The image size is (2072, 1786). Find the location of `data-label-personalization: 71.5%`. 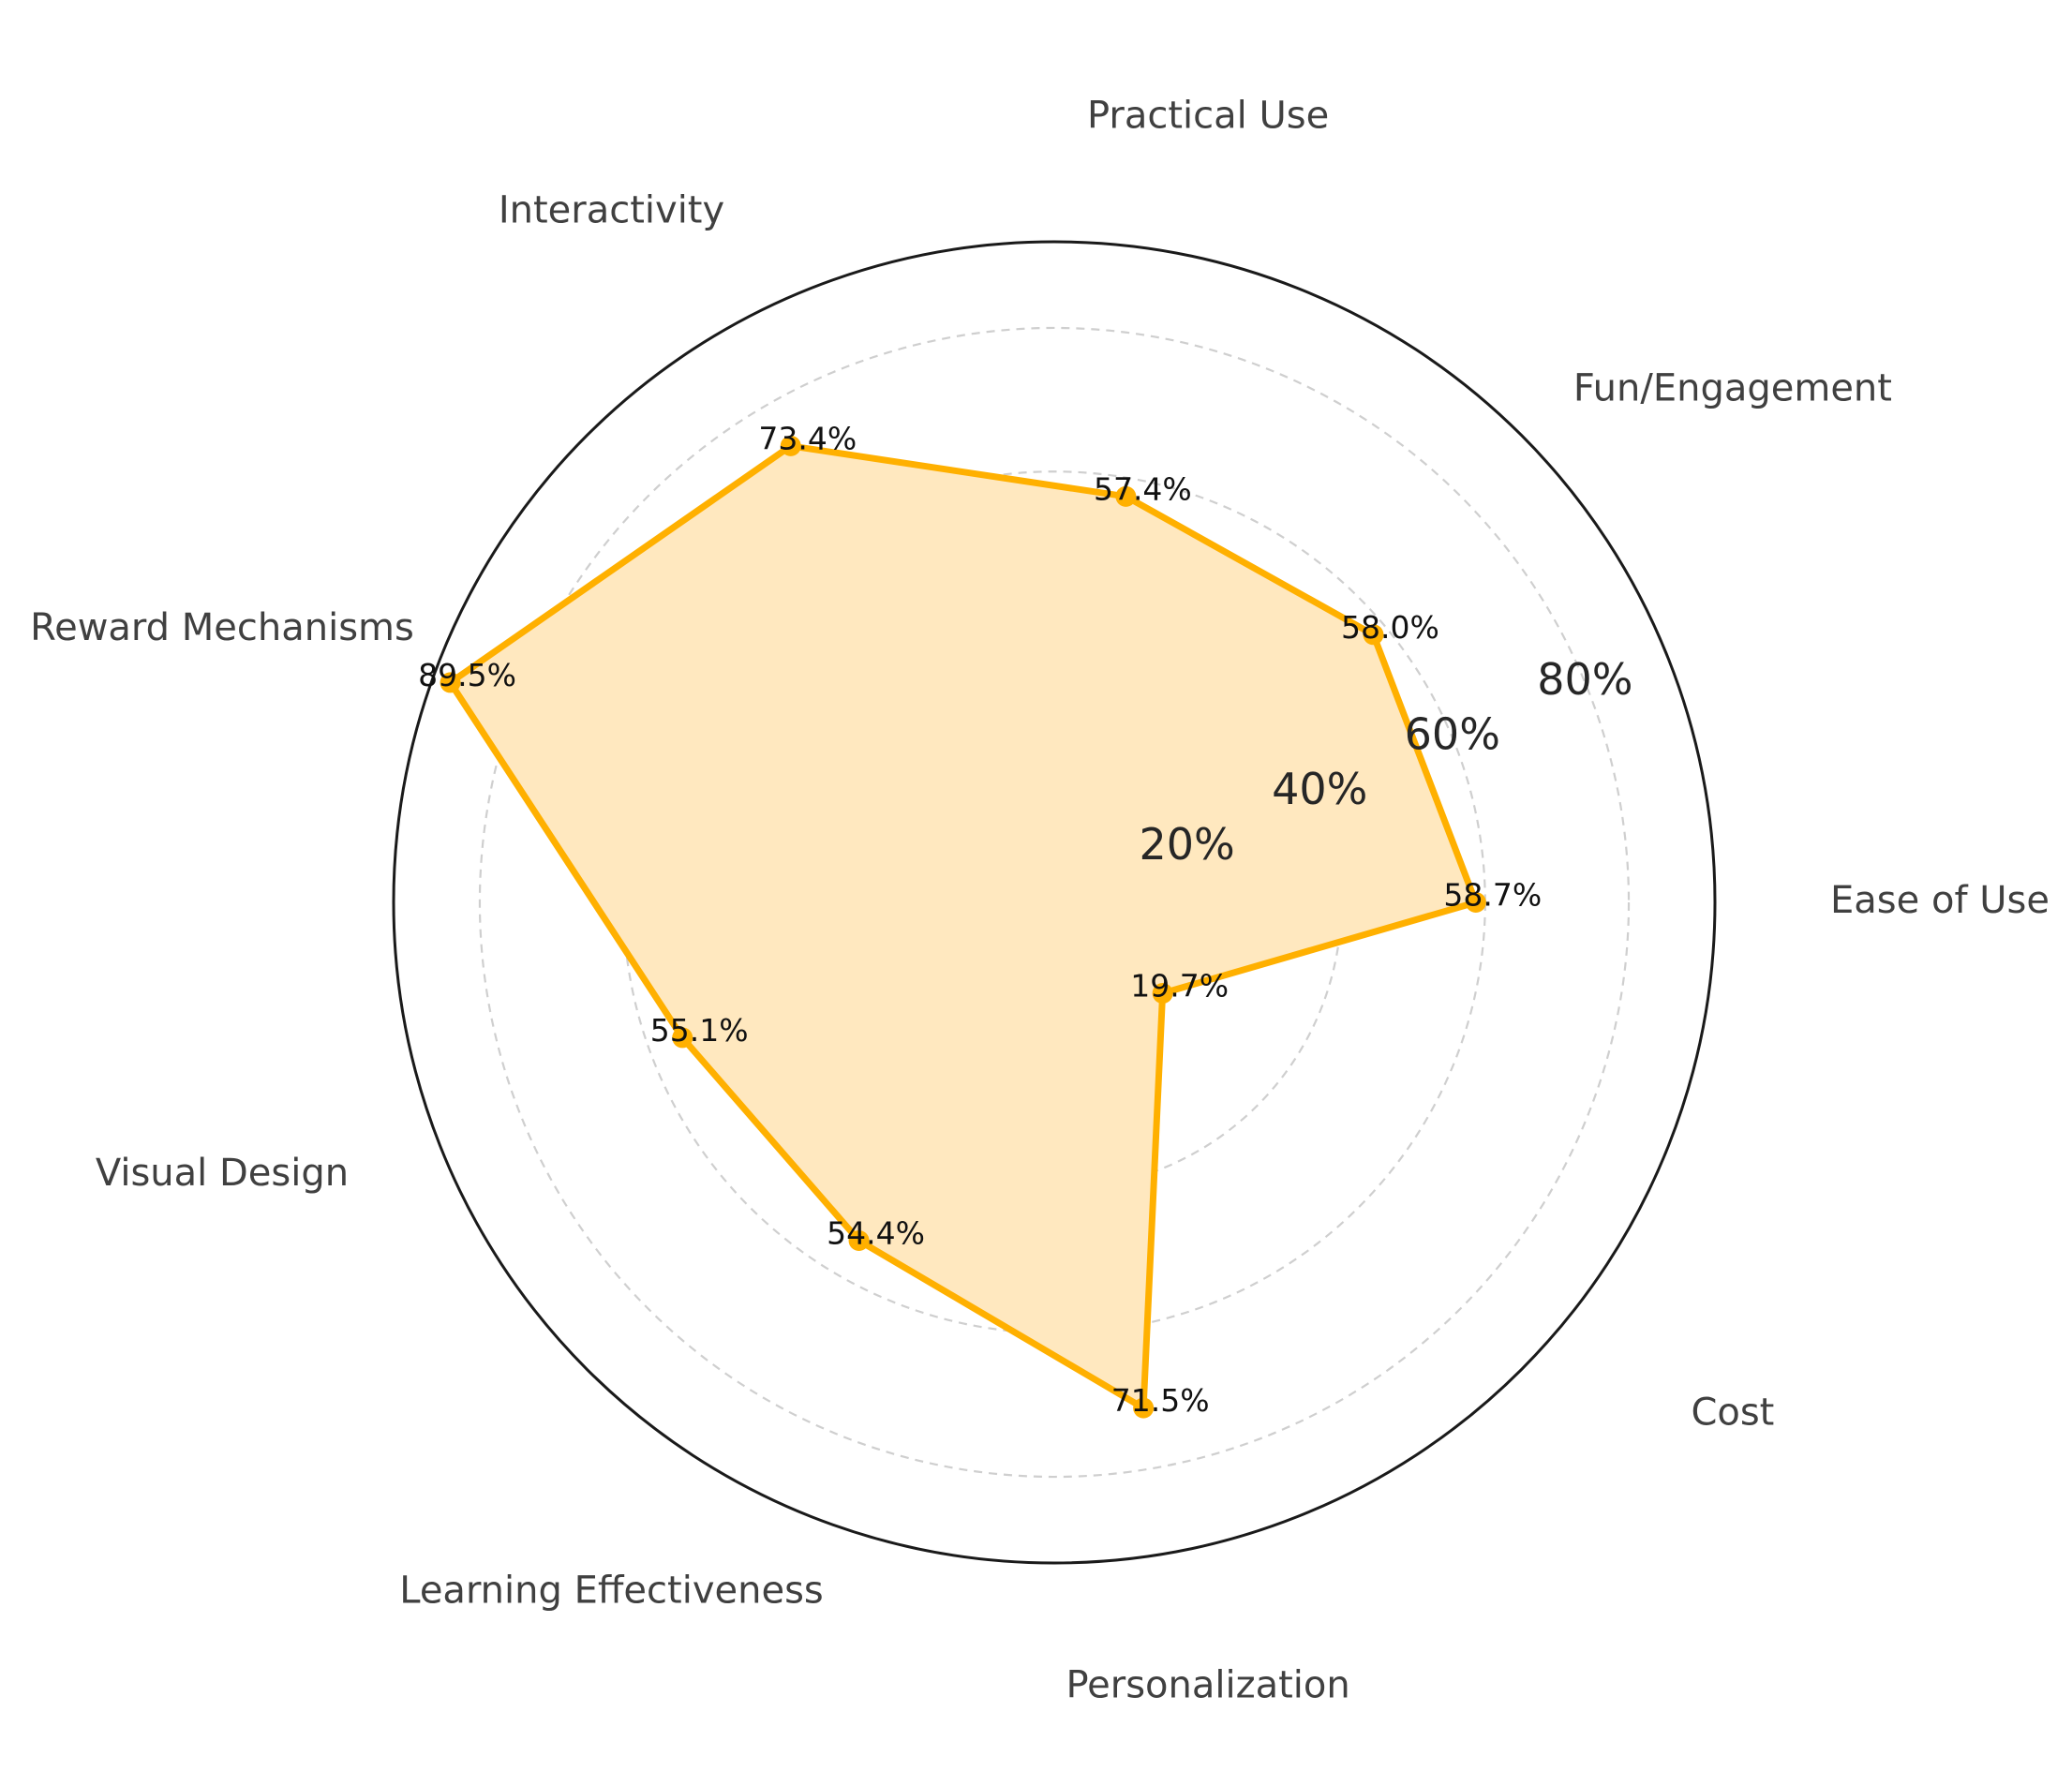

data-label-personalization: 71.5% is located at coordinates (1160, 1400).